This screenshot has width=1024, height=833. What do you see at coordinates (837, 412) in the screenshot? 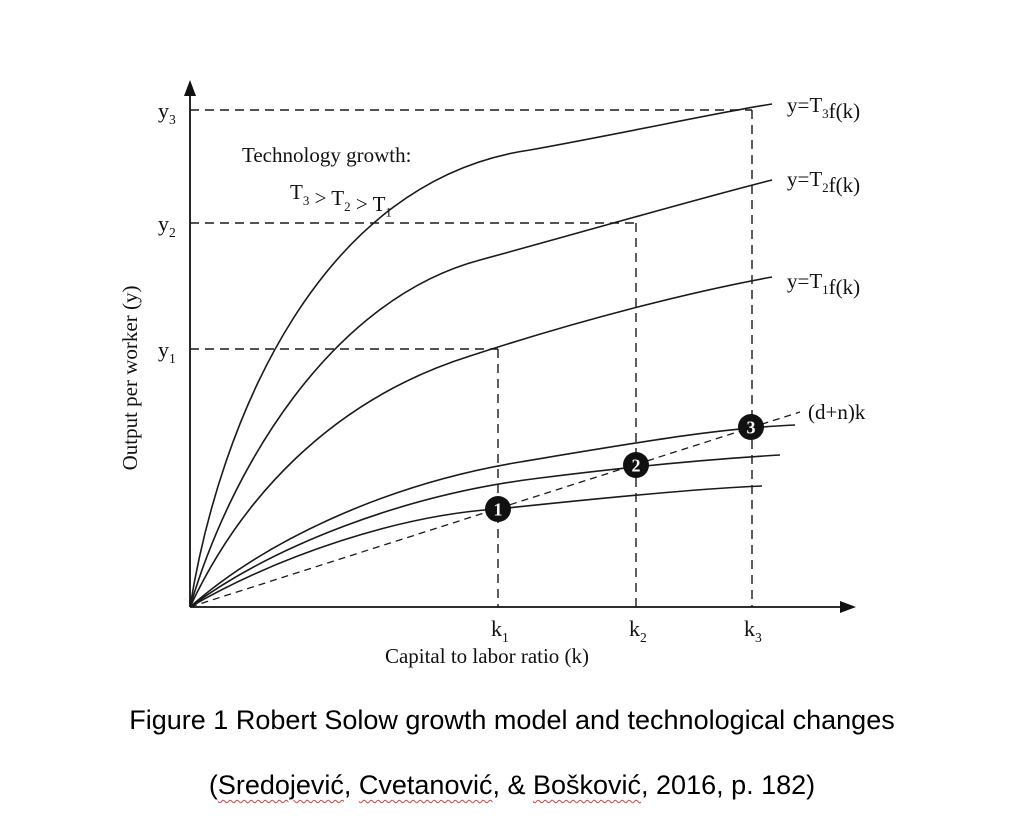
I see `break-even-label: (d+n)k` at bounding box center [837, 412].